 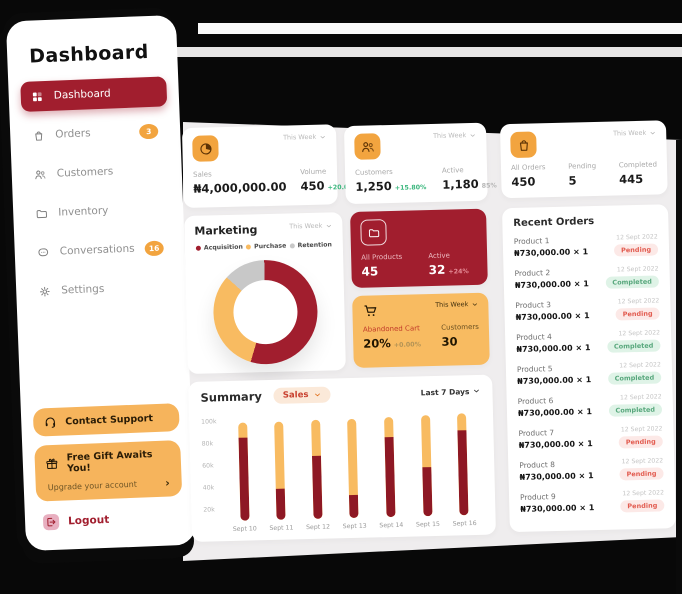 What do you see at coordinates (410, 188) in the screenshot?
I see `stat-delta: +15.80%` at bounding box center [410, 188].